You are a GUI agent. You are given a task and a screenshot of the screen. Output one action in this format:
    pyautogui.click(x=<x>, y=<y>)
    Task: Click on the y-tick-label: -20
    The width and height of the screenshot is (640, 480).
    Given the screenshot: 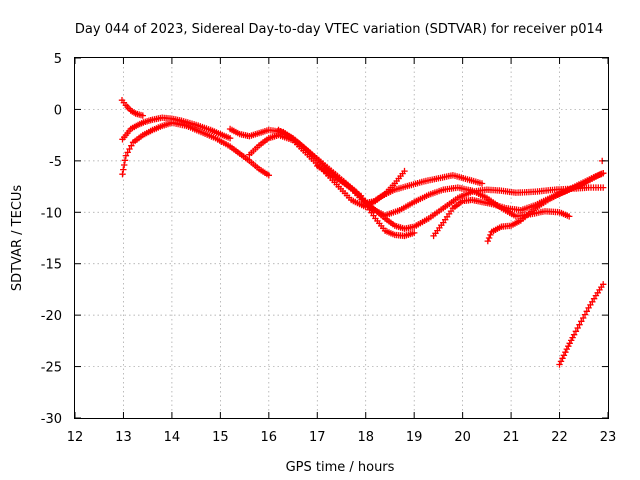 What is the action you would take?
    pyautogui.click(x=51, y=316)
    